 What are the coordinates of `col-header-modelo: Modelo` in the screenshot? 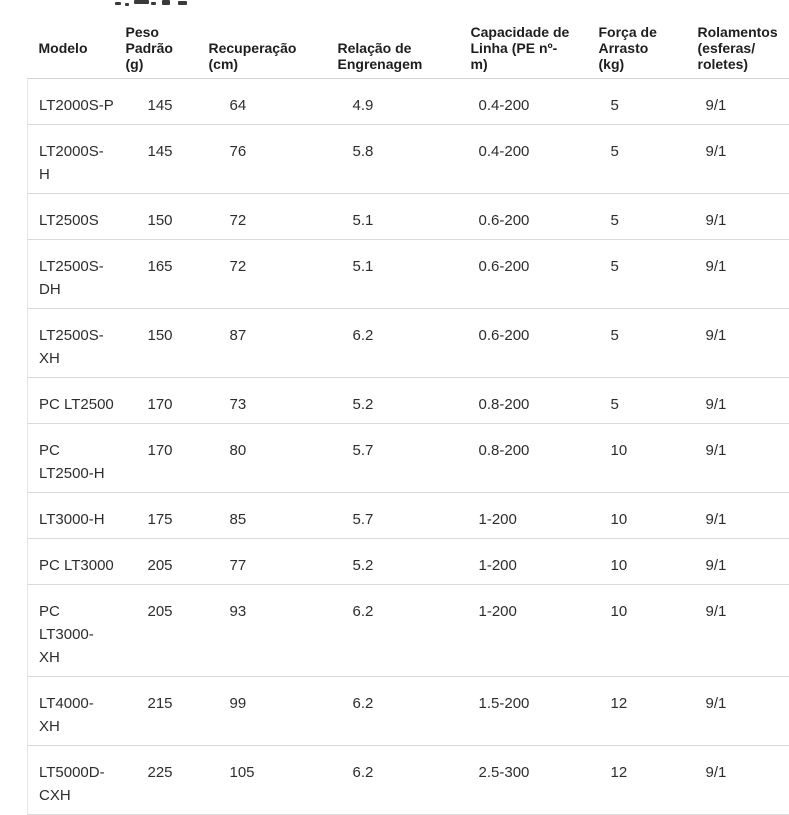 It's located at (72, 39).